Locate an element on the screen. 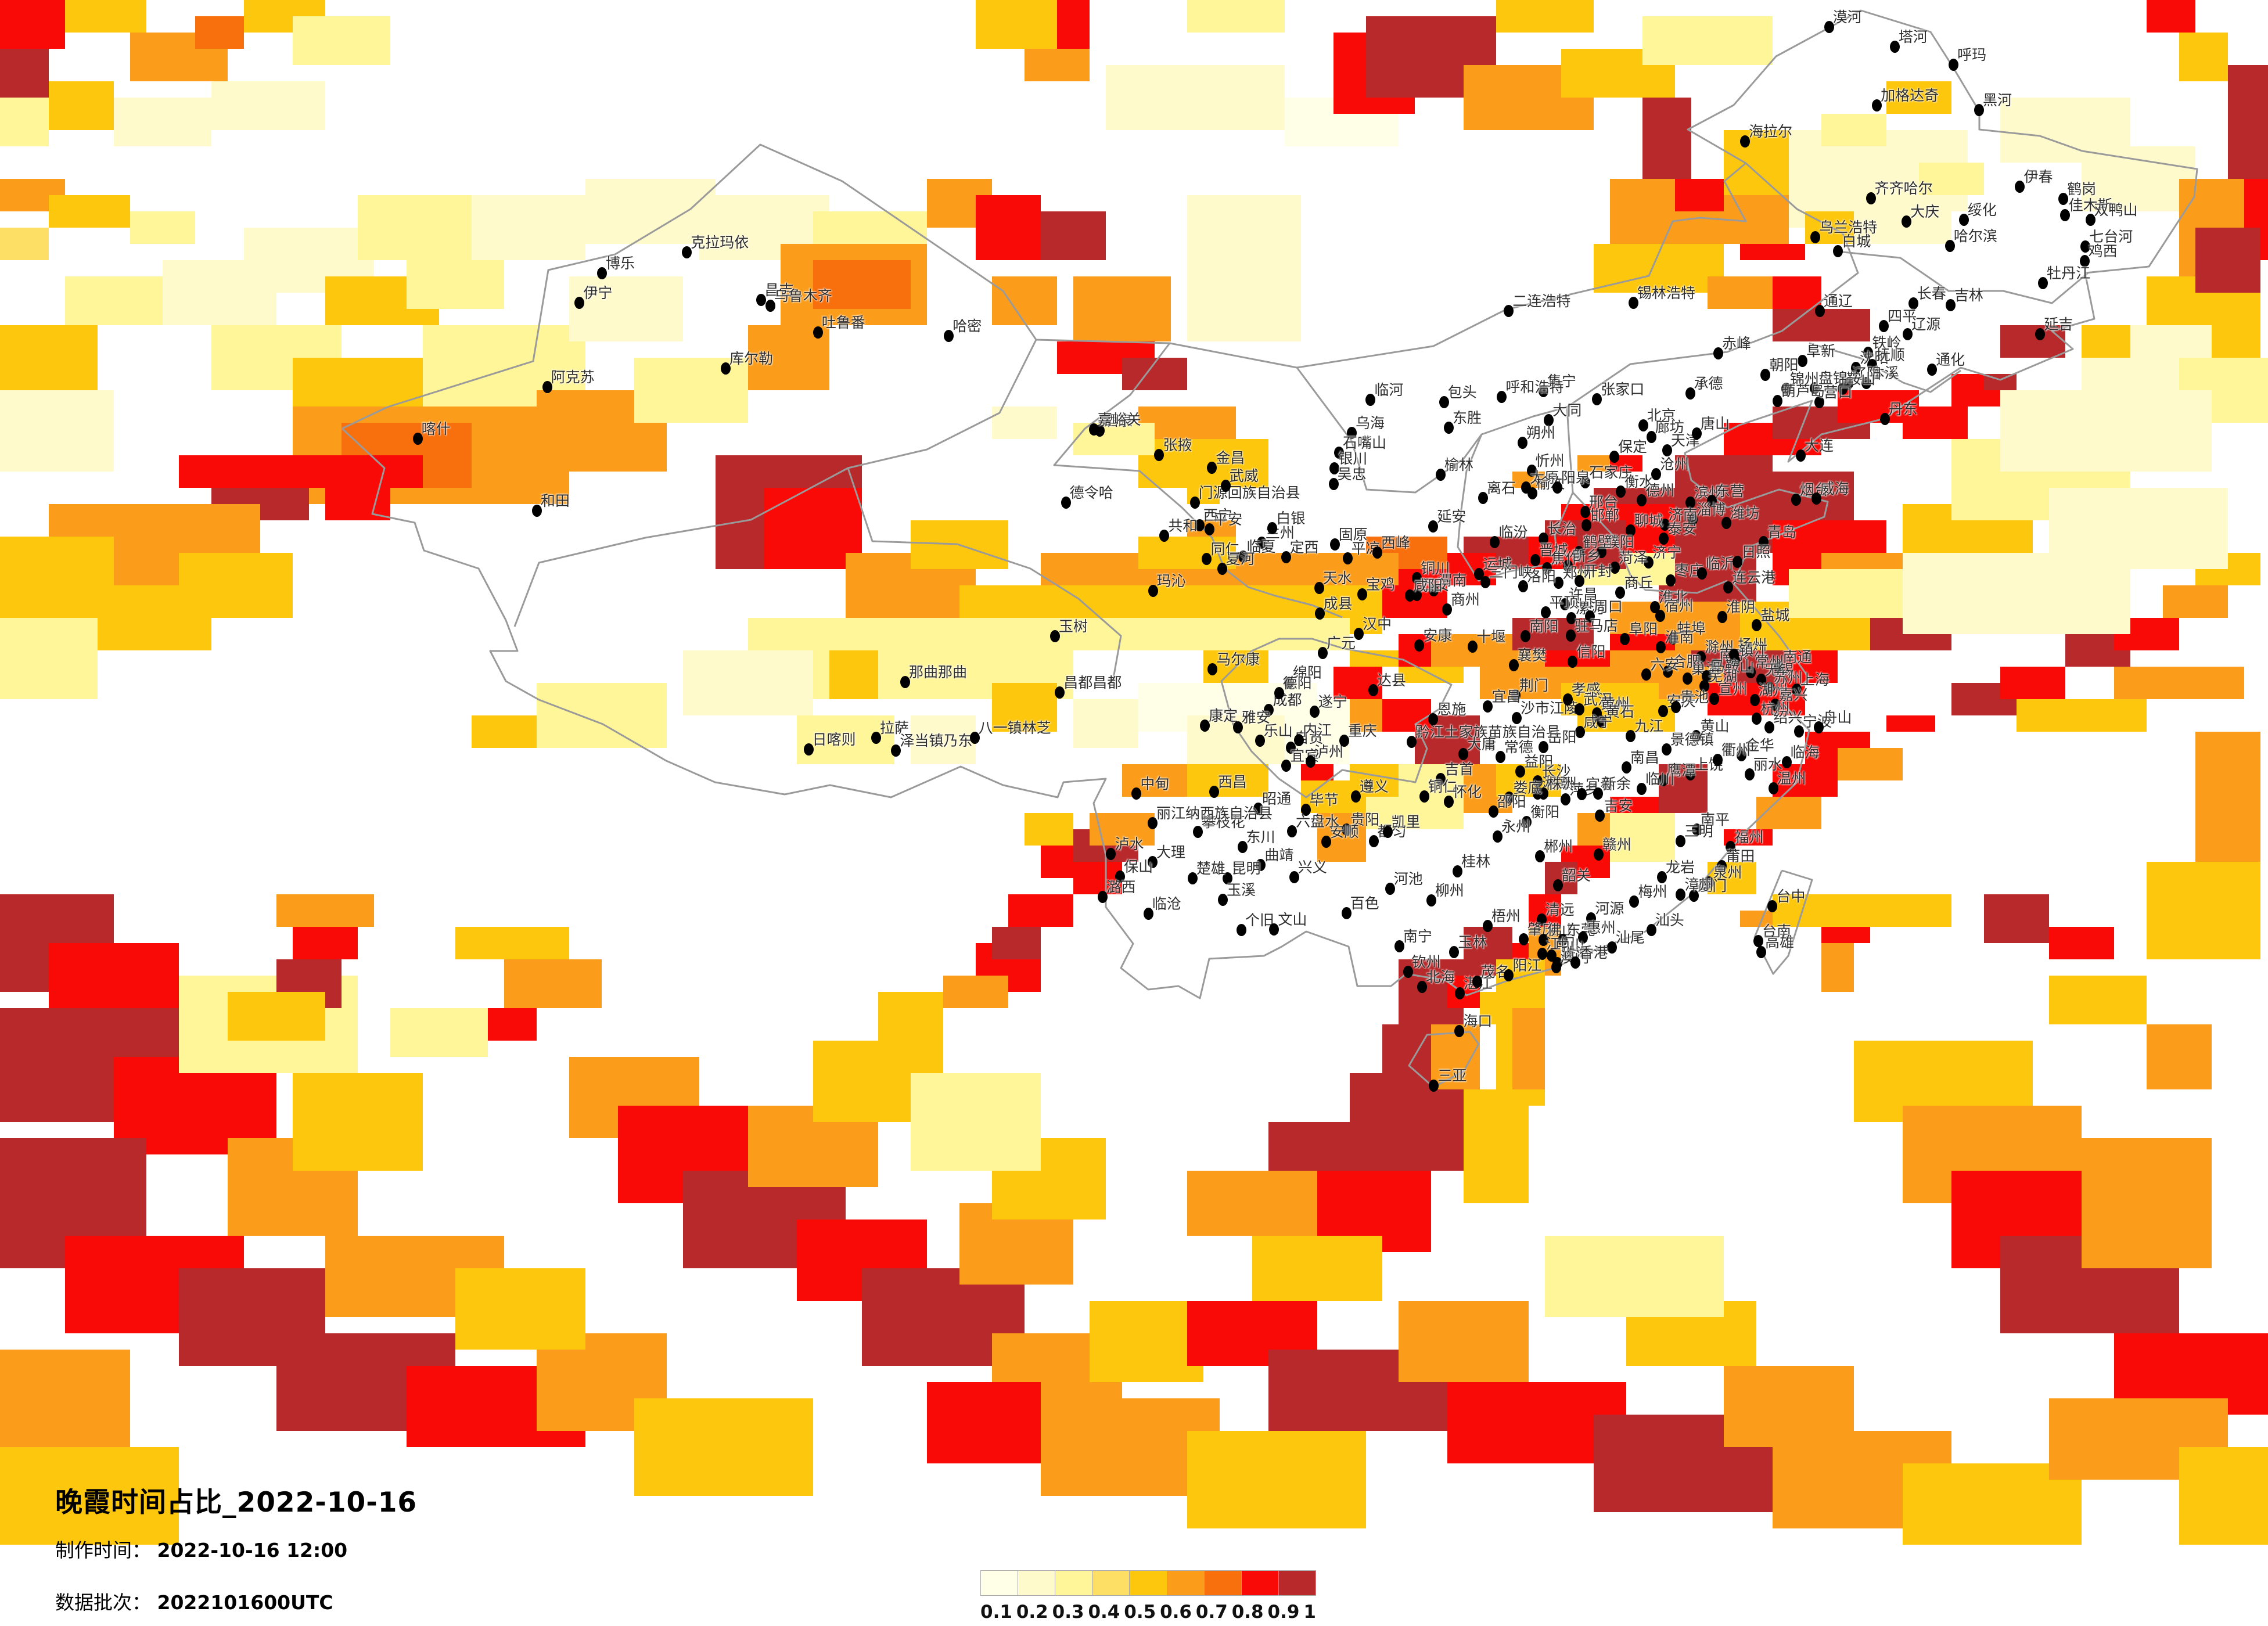 The image size is (2268, 1626). city-label: 柳州 is located at coordinates (1449, 890).